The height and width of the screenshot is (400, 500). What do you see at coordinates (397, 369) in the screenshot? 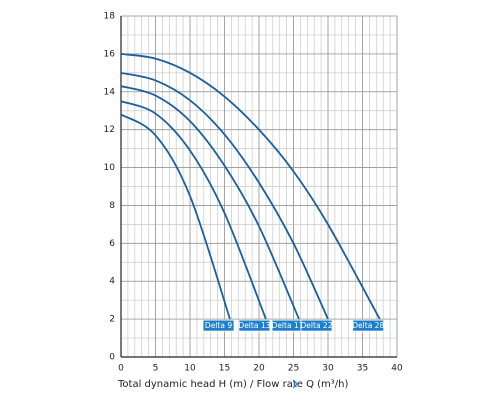
I see `x-tick-label: 40` at bounding box center [397, 369].